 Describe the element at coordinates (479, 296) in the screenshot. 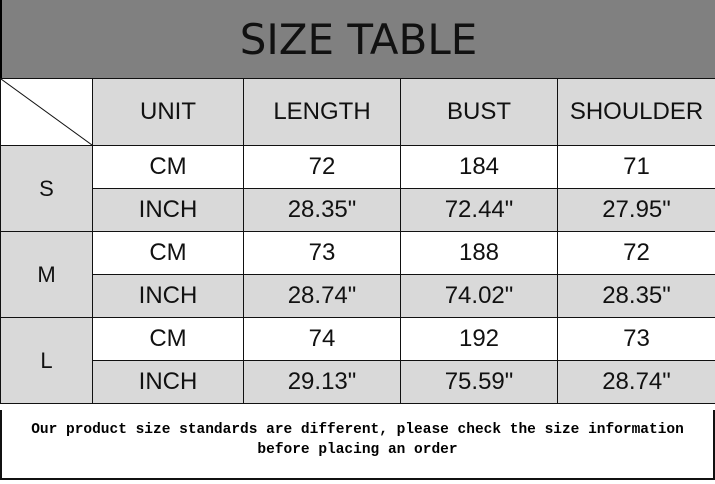

I see `value-cell: 74.02"` at that location.